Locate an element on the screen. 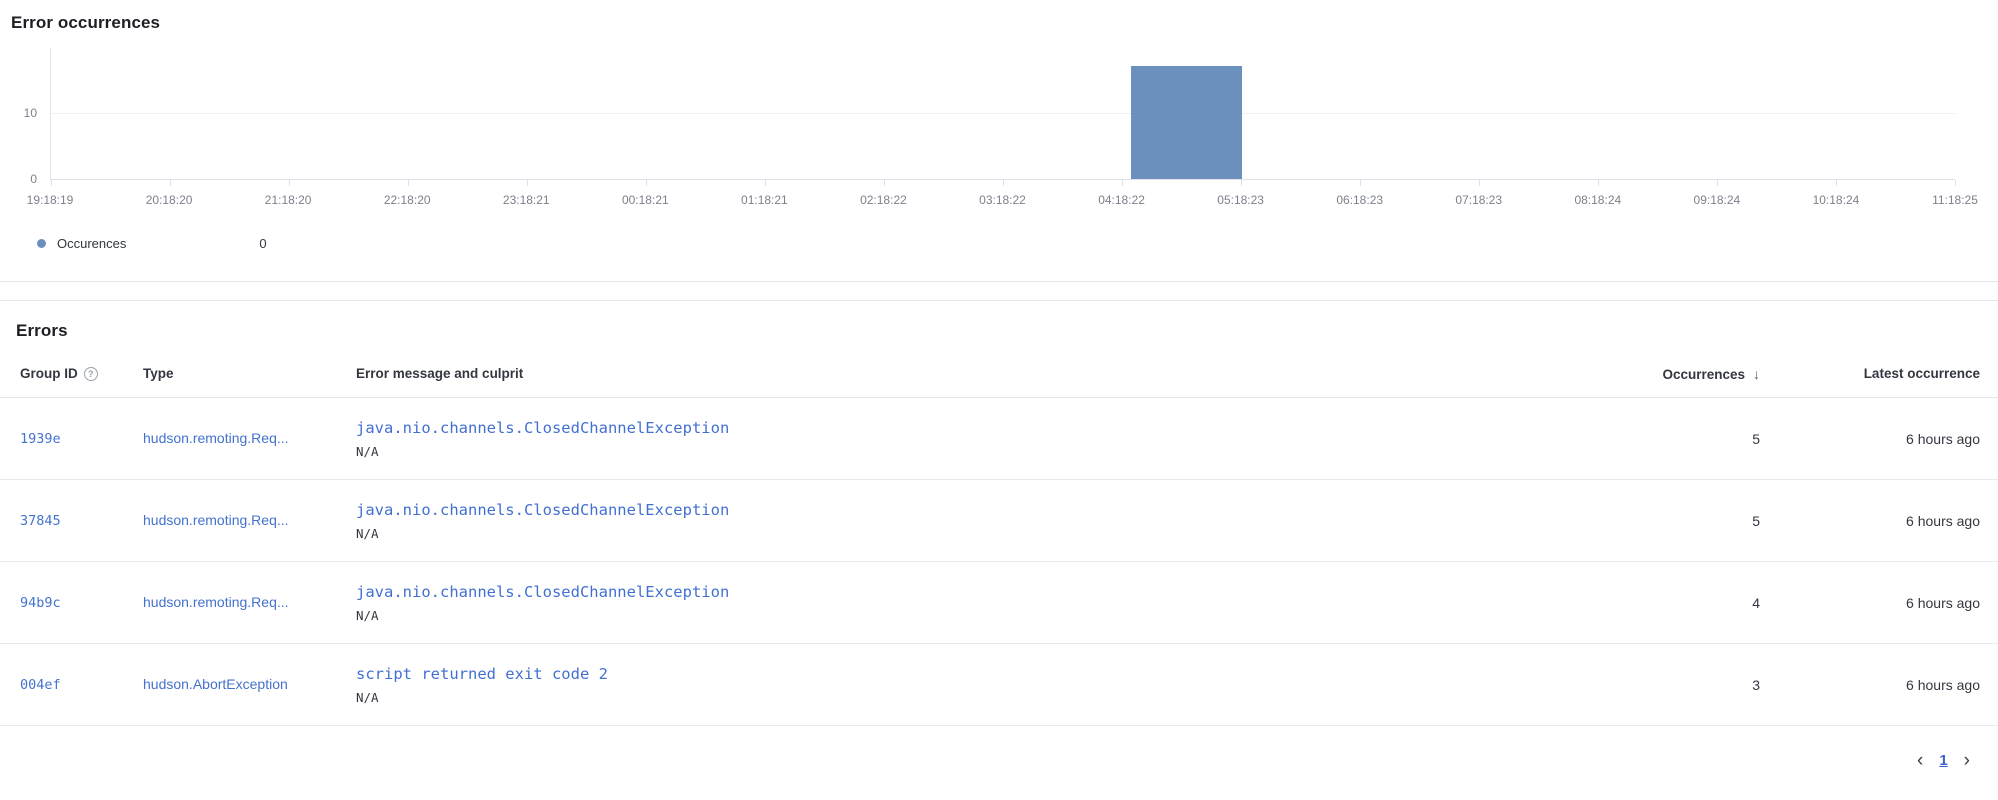 Image resolution: width=1998 pixels, height=800 pixels. legend-series-value: 0 is located at coordinates (263, 243).